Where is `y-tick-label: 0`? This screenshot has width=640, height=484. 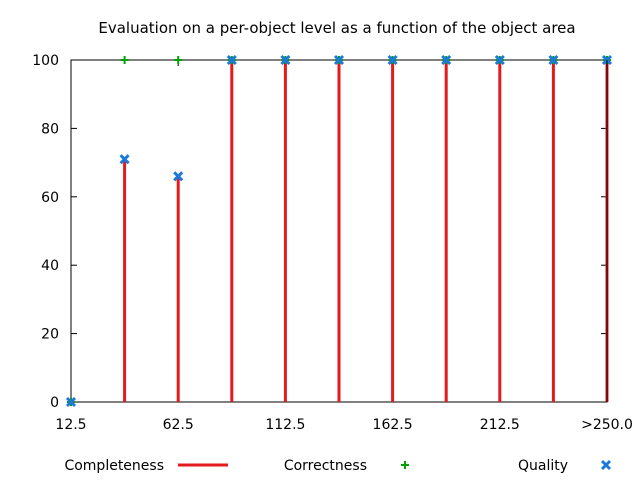 y-tick-label: 0 is located at coordinates (54, 403).